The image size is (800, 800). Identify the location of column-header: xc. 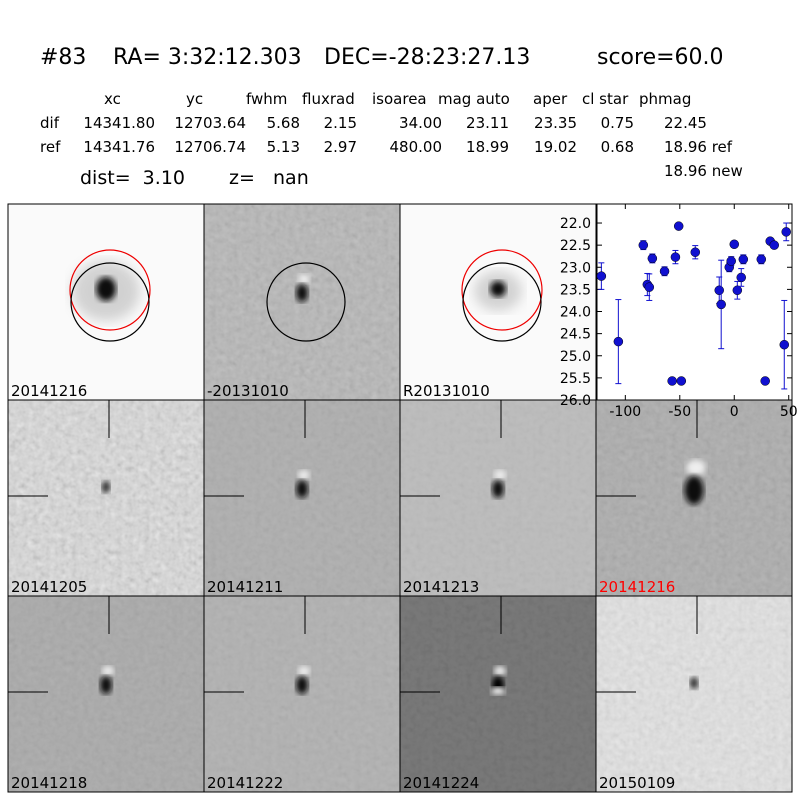
(112, 99).